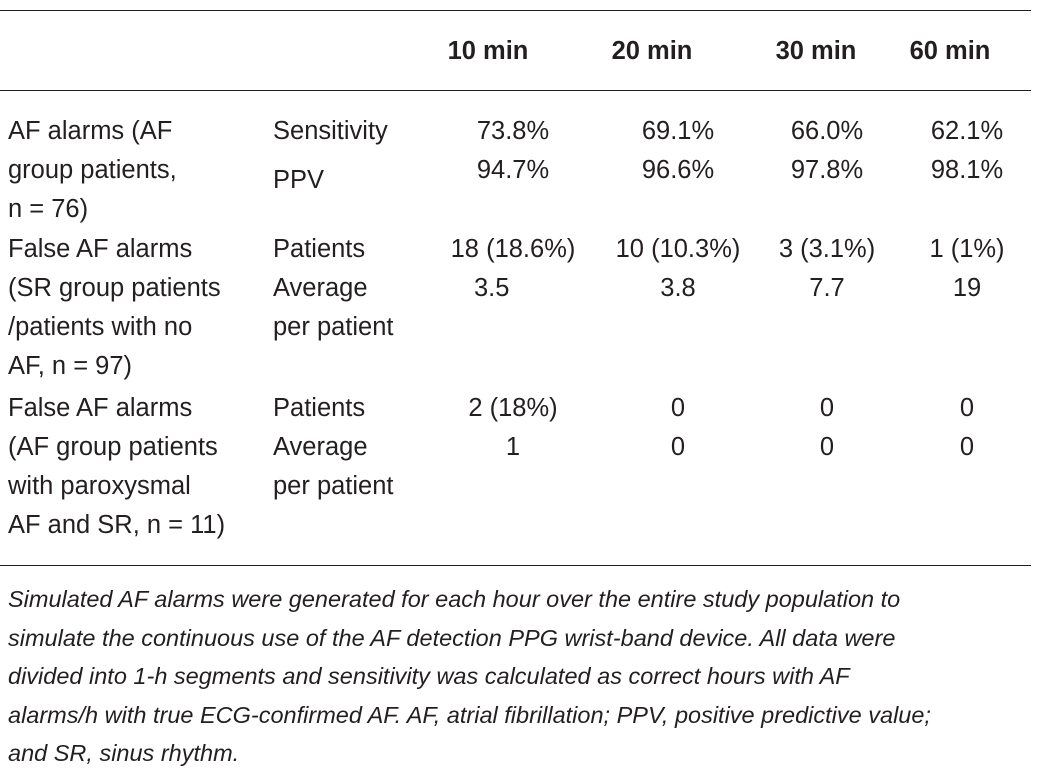  I want to click on header-rule, so click(515, 90).